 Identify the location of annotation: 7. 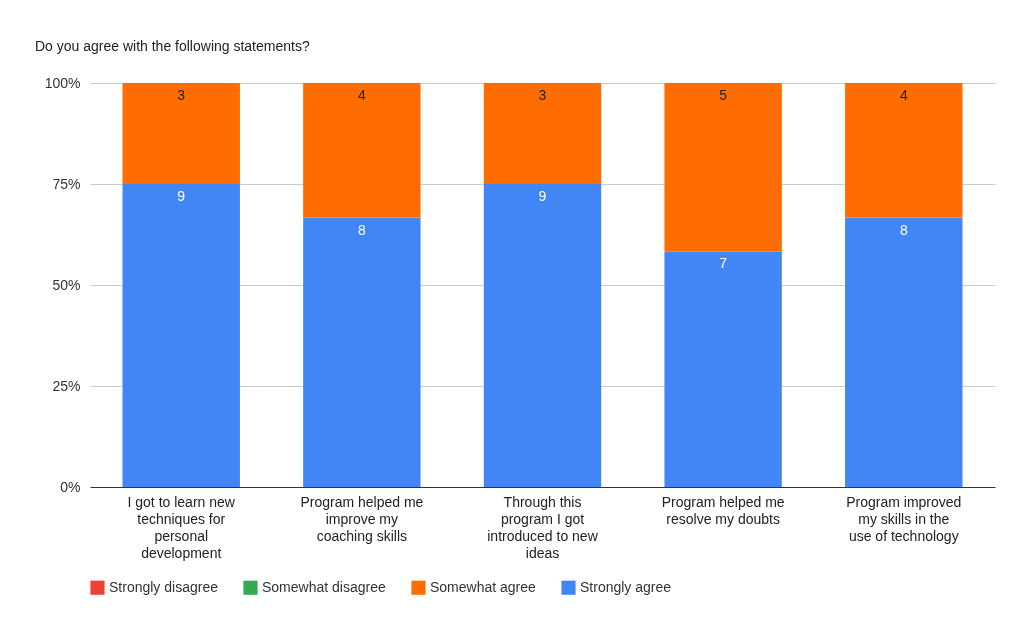
(723, 263).